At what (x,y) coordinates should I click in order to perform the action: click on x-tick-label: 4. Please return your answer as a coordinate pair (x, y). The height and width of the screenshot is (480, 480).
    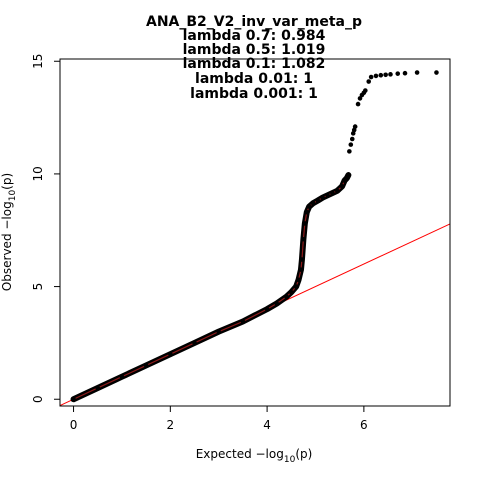
    Looking at the image, I should click on (267, 425).